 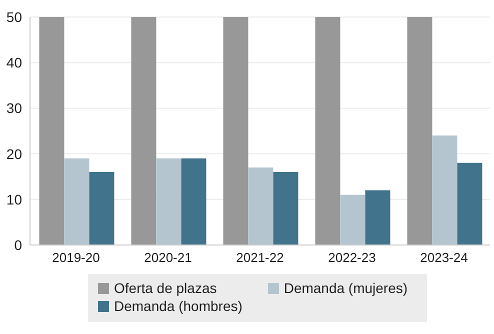 I want to click on y-tick-label: 40, so click(x=14, y=62).